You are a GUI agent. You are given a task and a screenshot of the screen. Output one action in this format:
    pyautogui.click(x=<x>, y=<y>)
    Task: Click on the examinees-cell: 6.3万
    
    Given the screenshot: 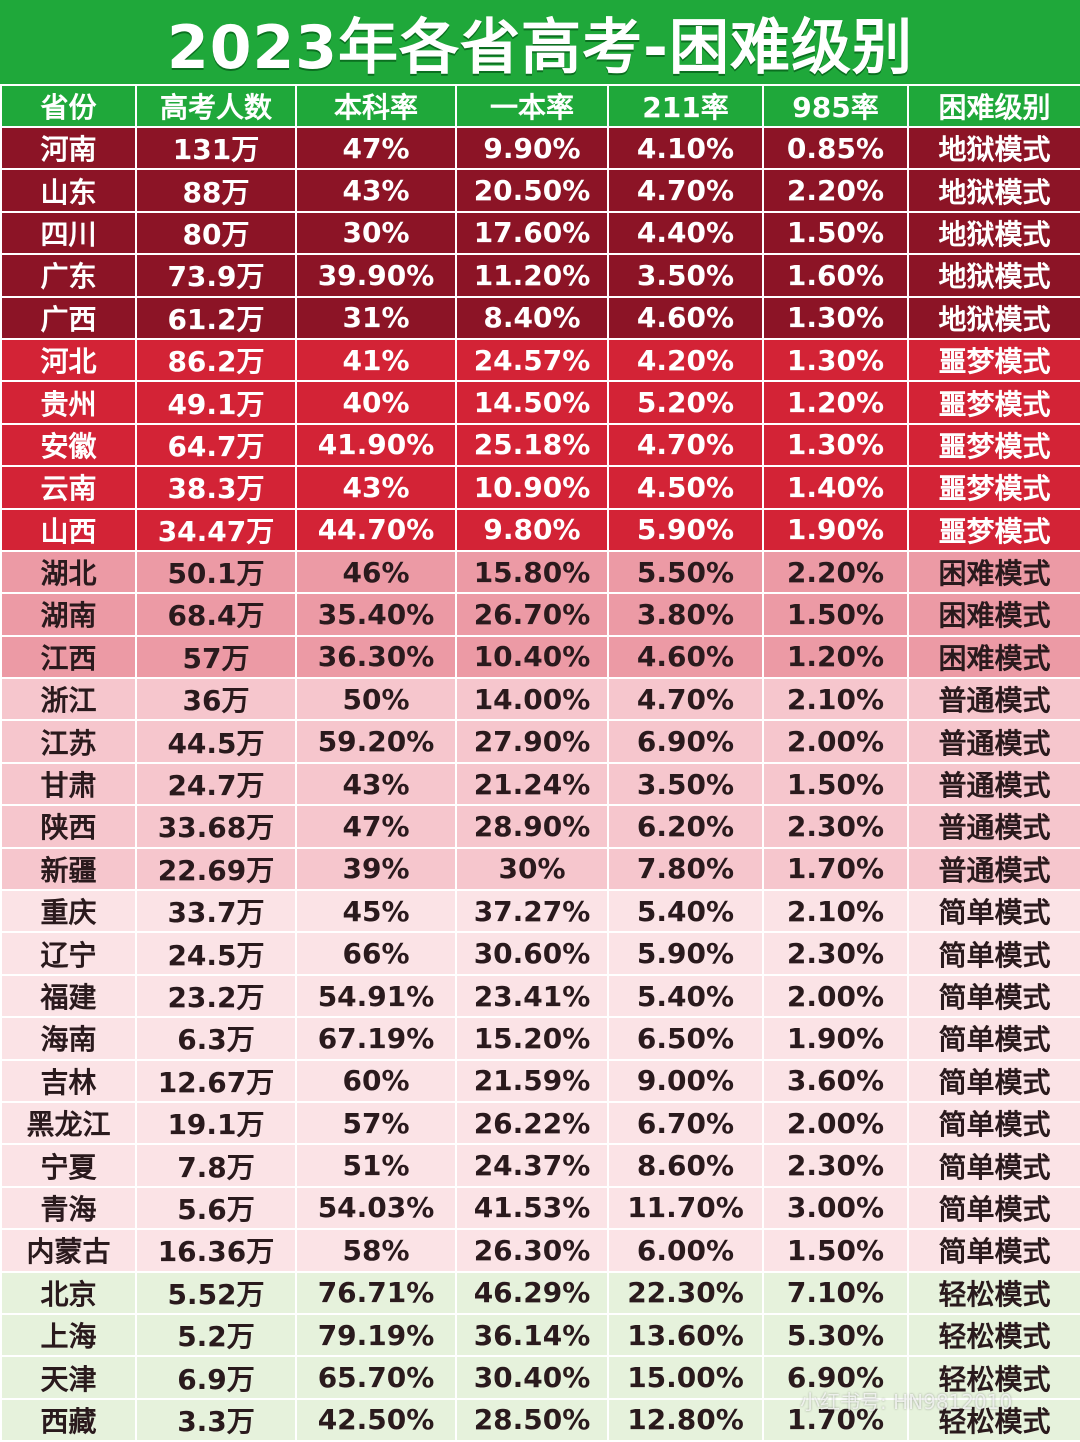 What is the action you would take?
    pyautogui.click(x=216, y=1038)
    